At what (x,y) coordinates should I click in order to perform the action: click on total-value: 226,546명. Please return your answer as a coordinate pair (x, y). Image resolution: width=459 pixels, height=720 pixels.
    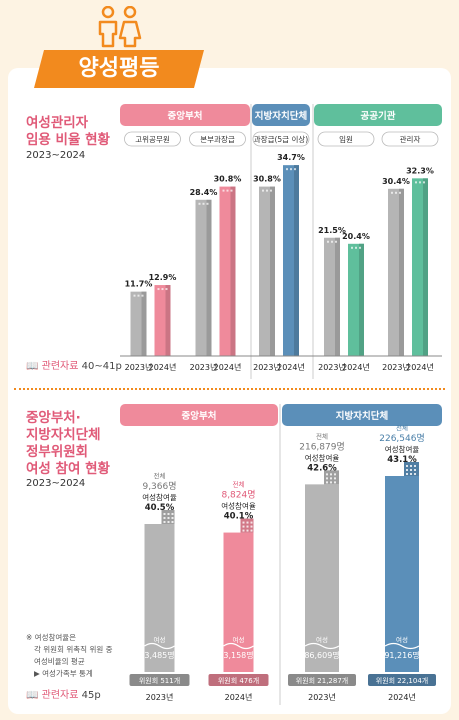
    Looking at the image, I should click on (402, 438).